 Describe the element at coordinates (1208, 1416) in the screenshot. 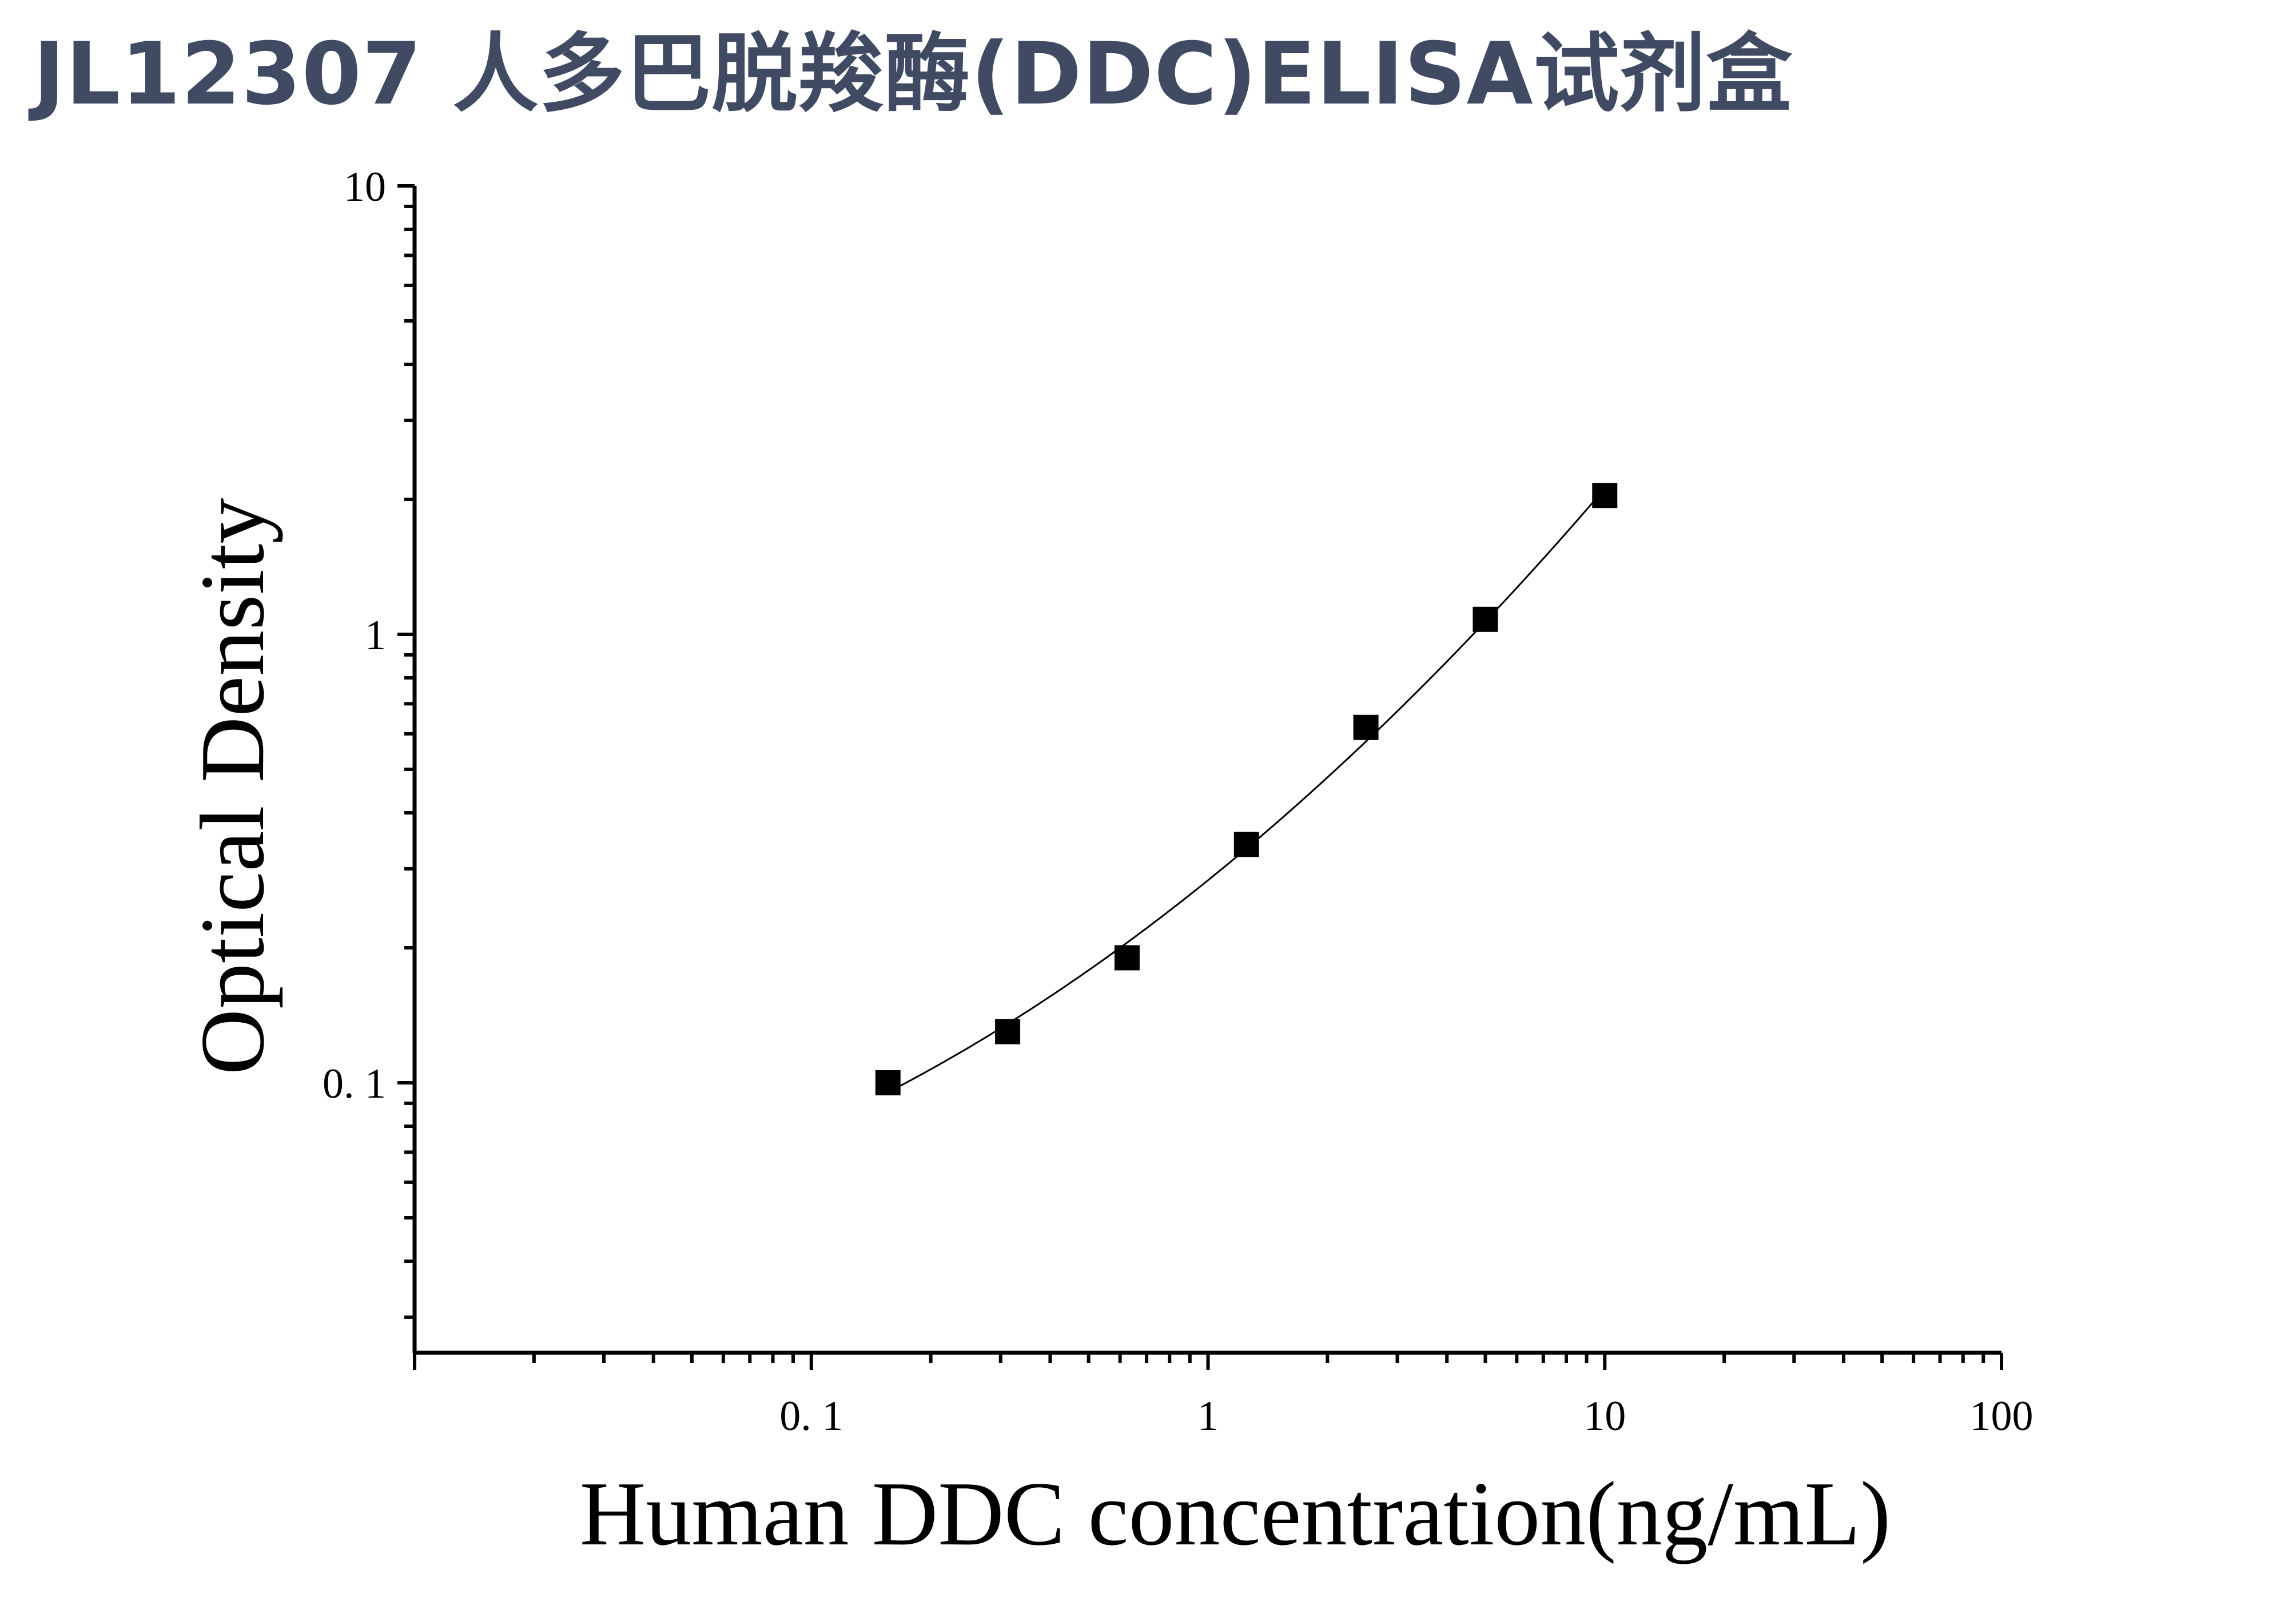

I see `x-tick-label: 1` at that location.